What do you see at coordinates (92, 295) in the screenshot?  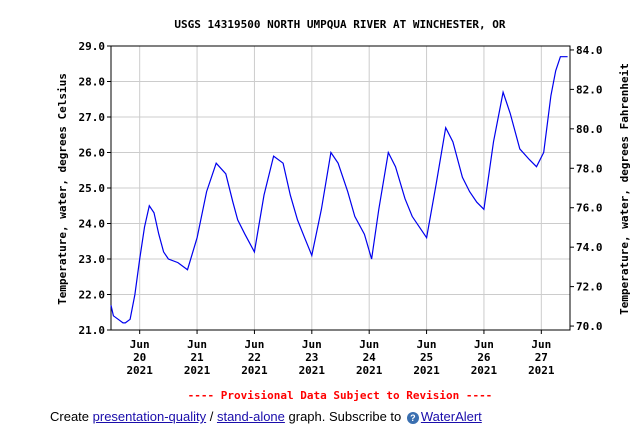 I see `y-tick-label: 22.0` at bounding box center [92, 295].